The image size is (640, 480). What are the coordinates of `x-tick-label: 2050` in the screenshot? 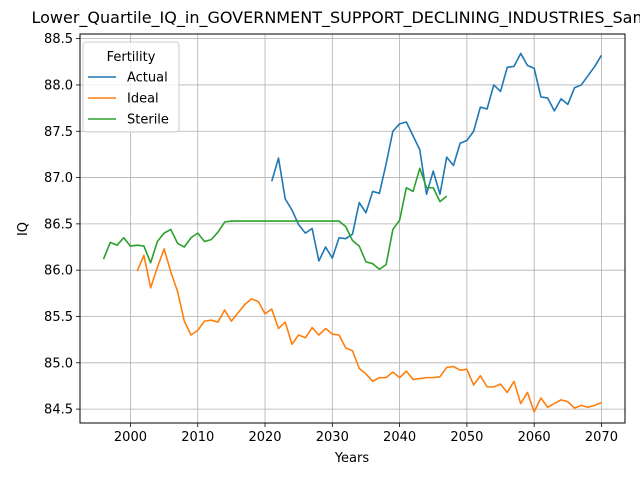 It's located at (466, 437).